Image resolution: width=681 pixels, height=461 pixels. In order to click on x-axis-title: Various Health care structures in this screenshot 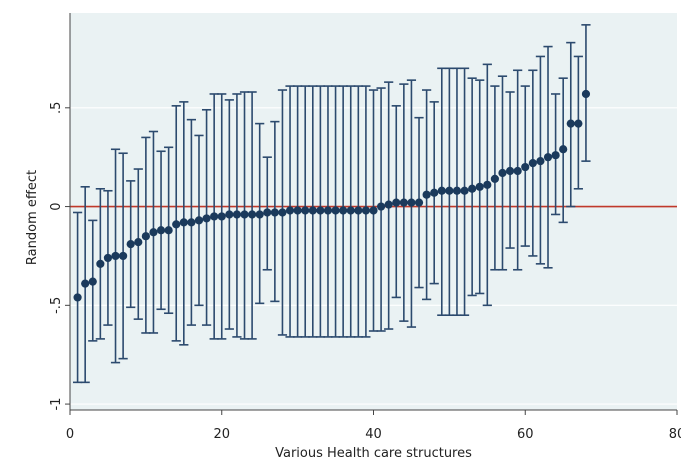, I will do `click(373, 453)`.